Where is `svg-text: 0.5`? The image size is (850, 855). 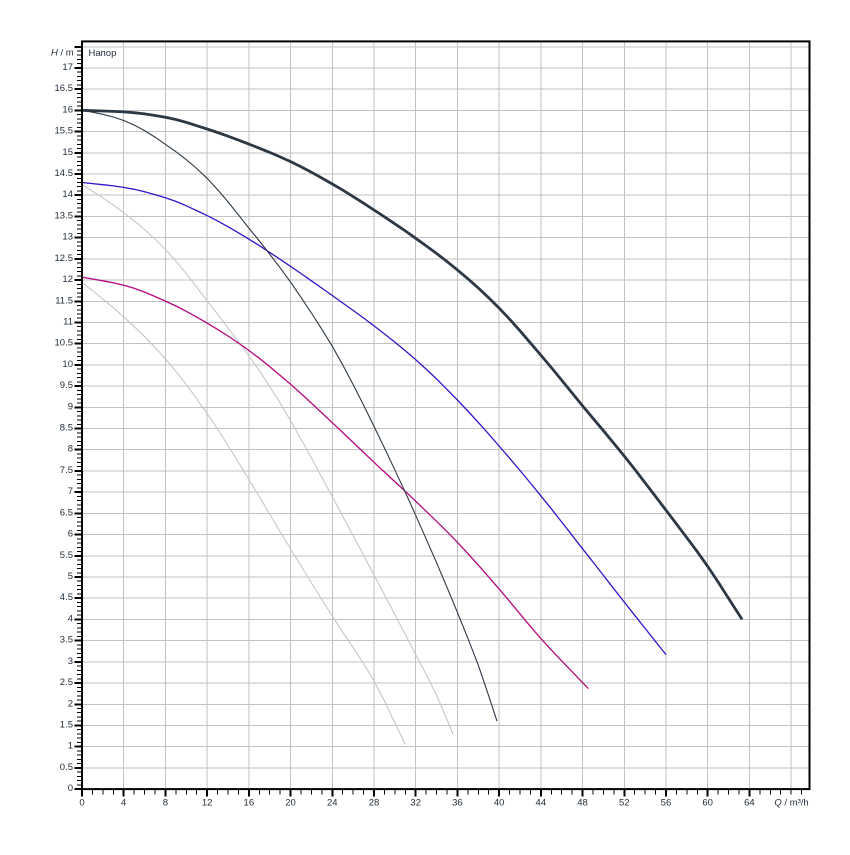 svg-text: 0.5 is located at coordinates (66, 767).